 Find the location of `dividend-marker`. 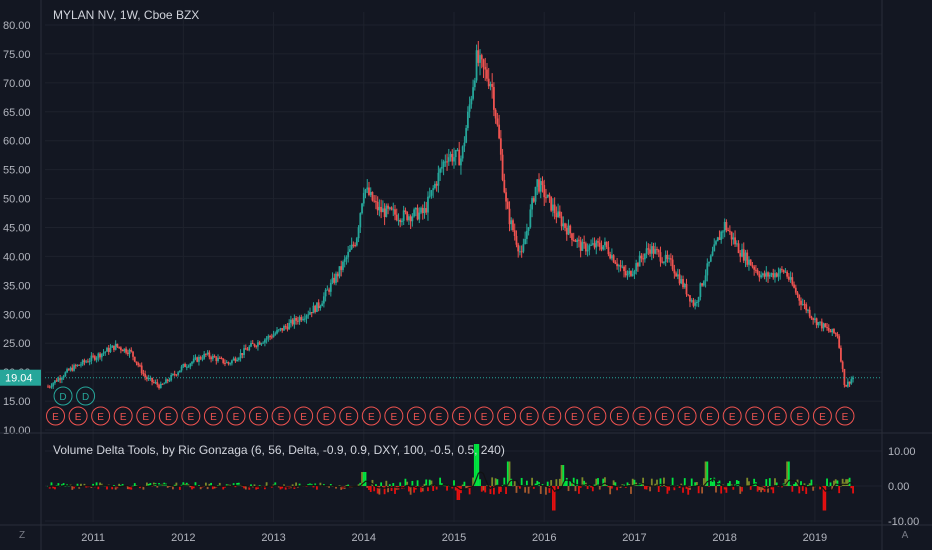

dividend-marker is located at coordinates (86, 396).